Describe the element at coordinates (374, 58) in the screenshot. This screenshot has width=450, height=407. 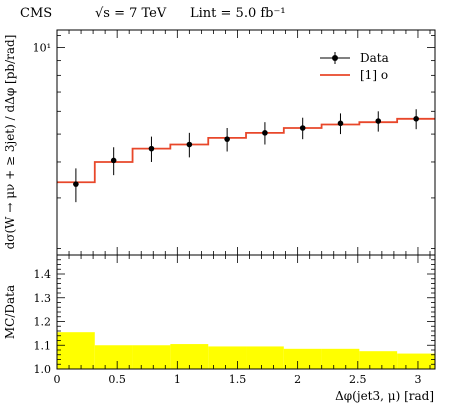
I see `legend-label-data: Data` at that location.